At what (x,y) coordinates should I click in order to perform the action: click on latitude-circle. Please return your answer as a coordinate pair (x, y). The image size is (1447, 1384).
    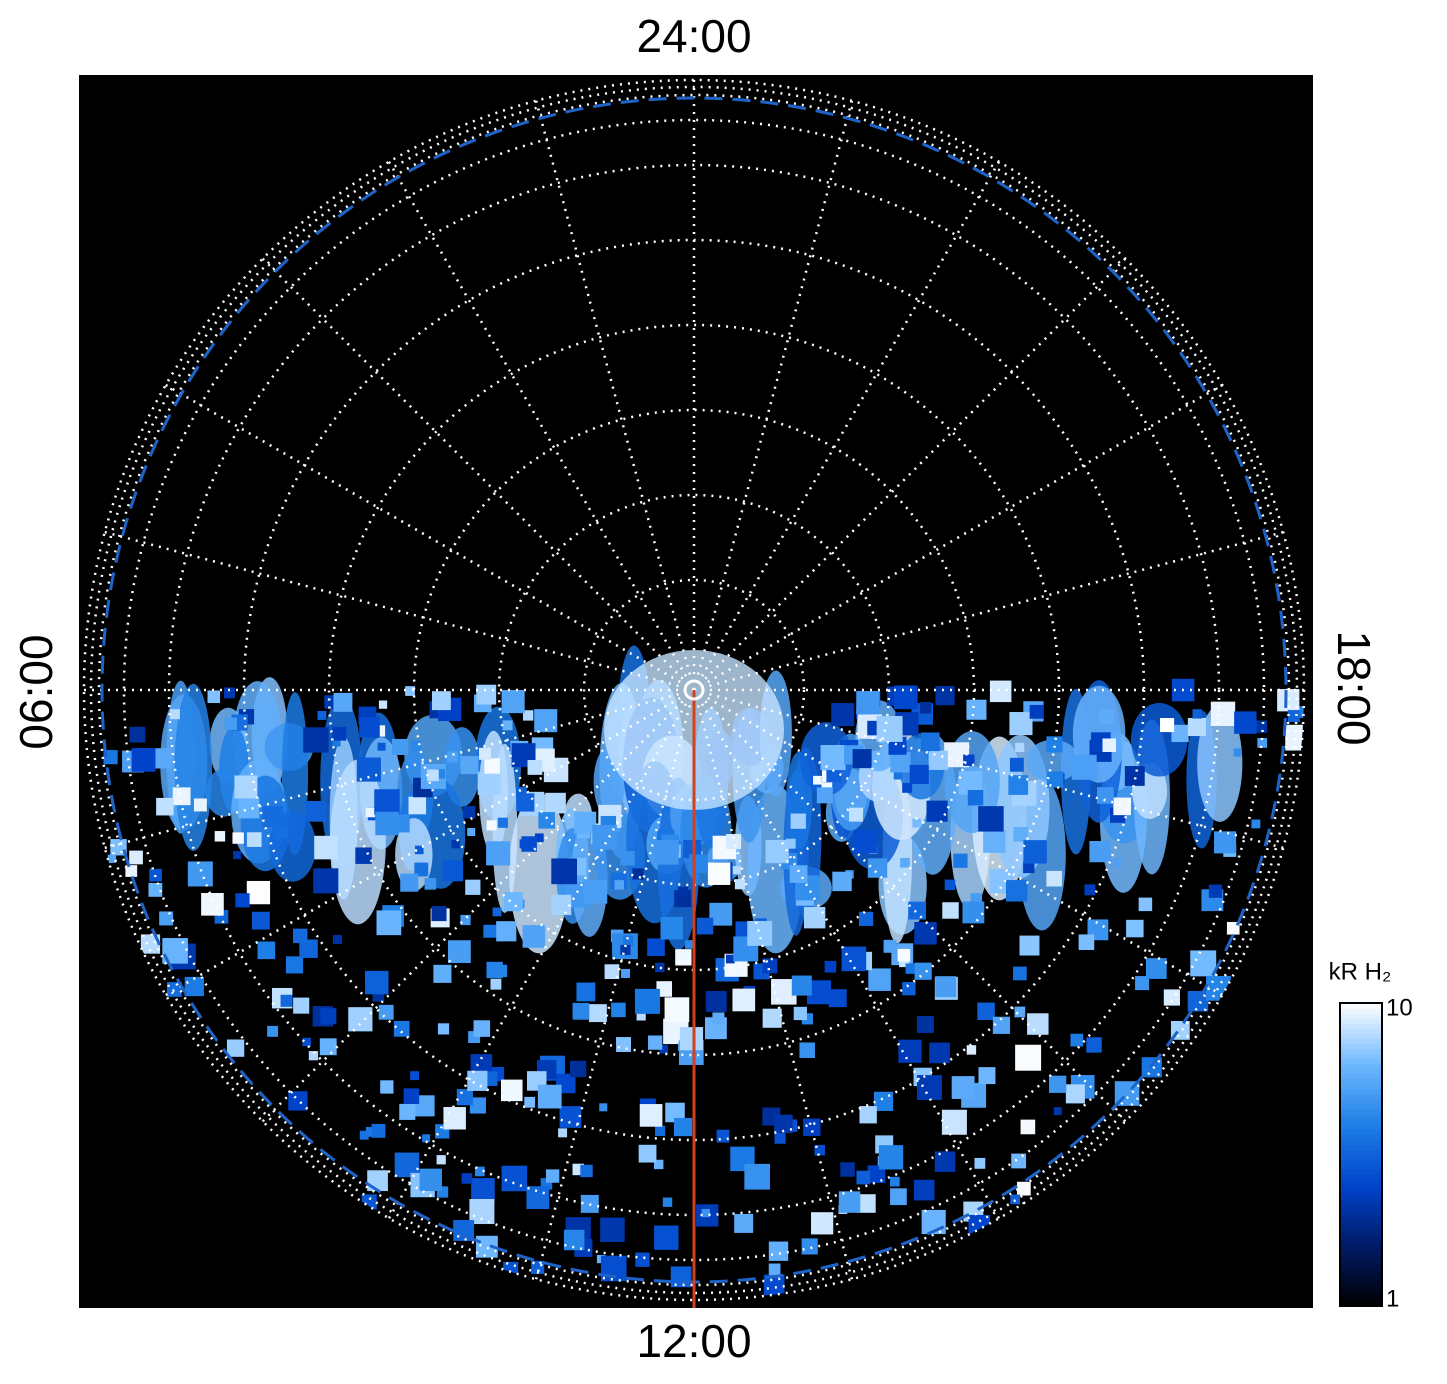
    Looking at the image, I should click on (694, 690).